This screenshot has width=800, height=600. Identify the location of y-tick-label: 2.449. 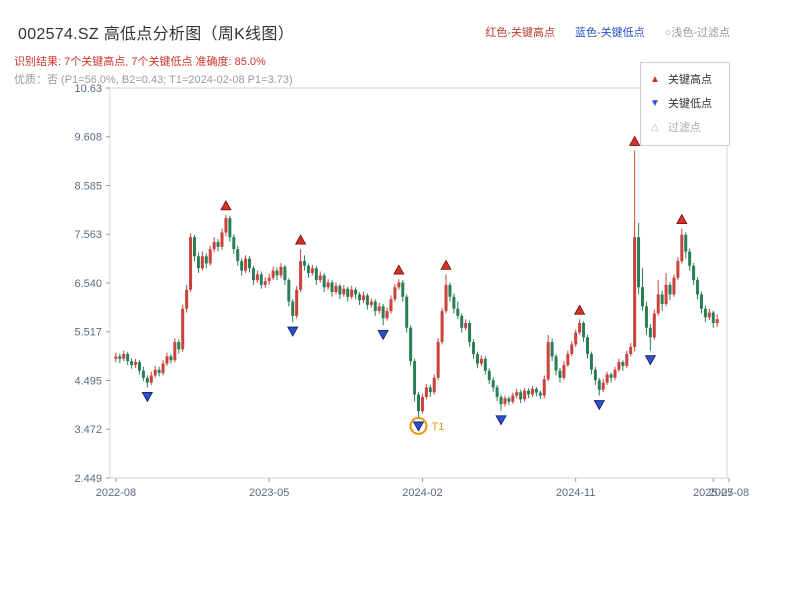
(88, 479).